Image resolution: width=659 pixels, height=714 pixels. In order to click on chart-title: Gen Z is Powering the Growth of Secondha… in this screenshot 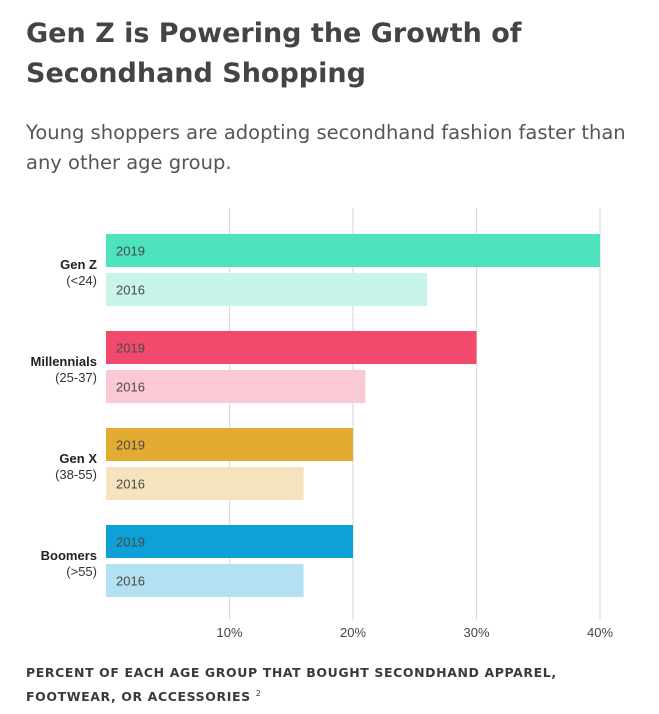, I will do `click(274, 53)`.